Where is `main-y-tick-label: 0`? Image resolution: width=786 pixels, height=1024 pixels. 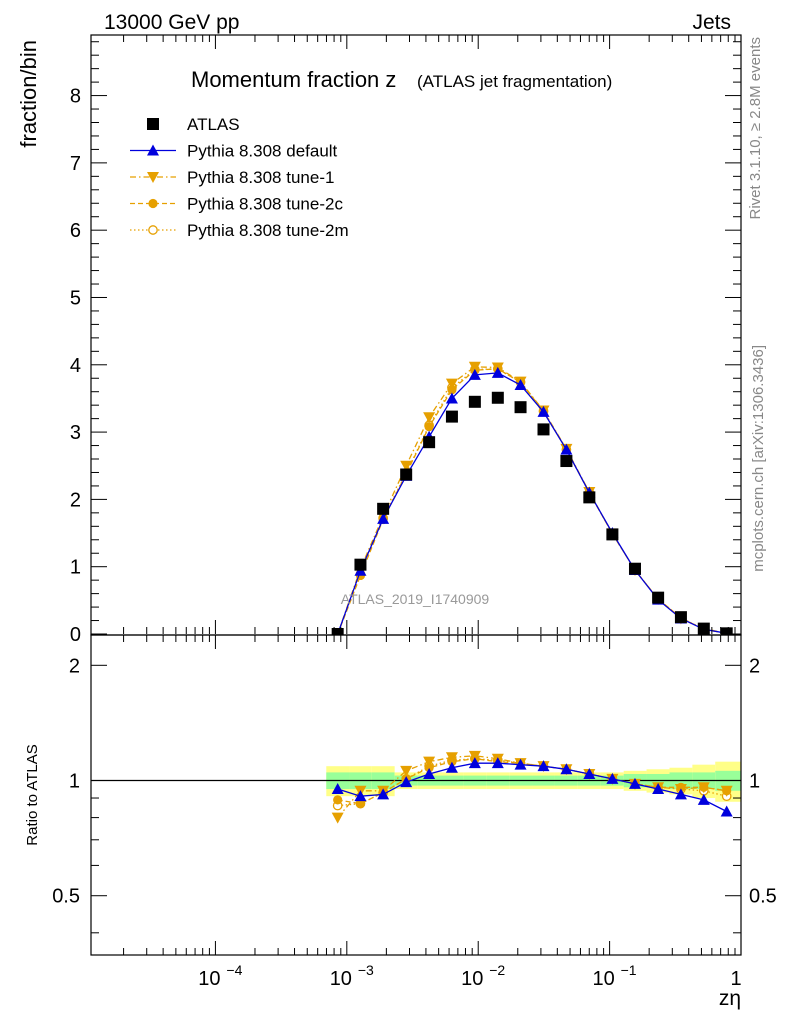 main-y-tick-label: 0 is located at coordinates (75, 635).